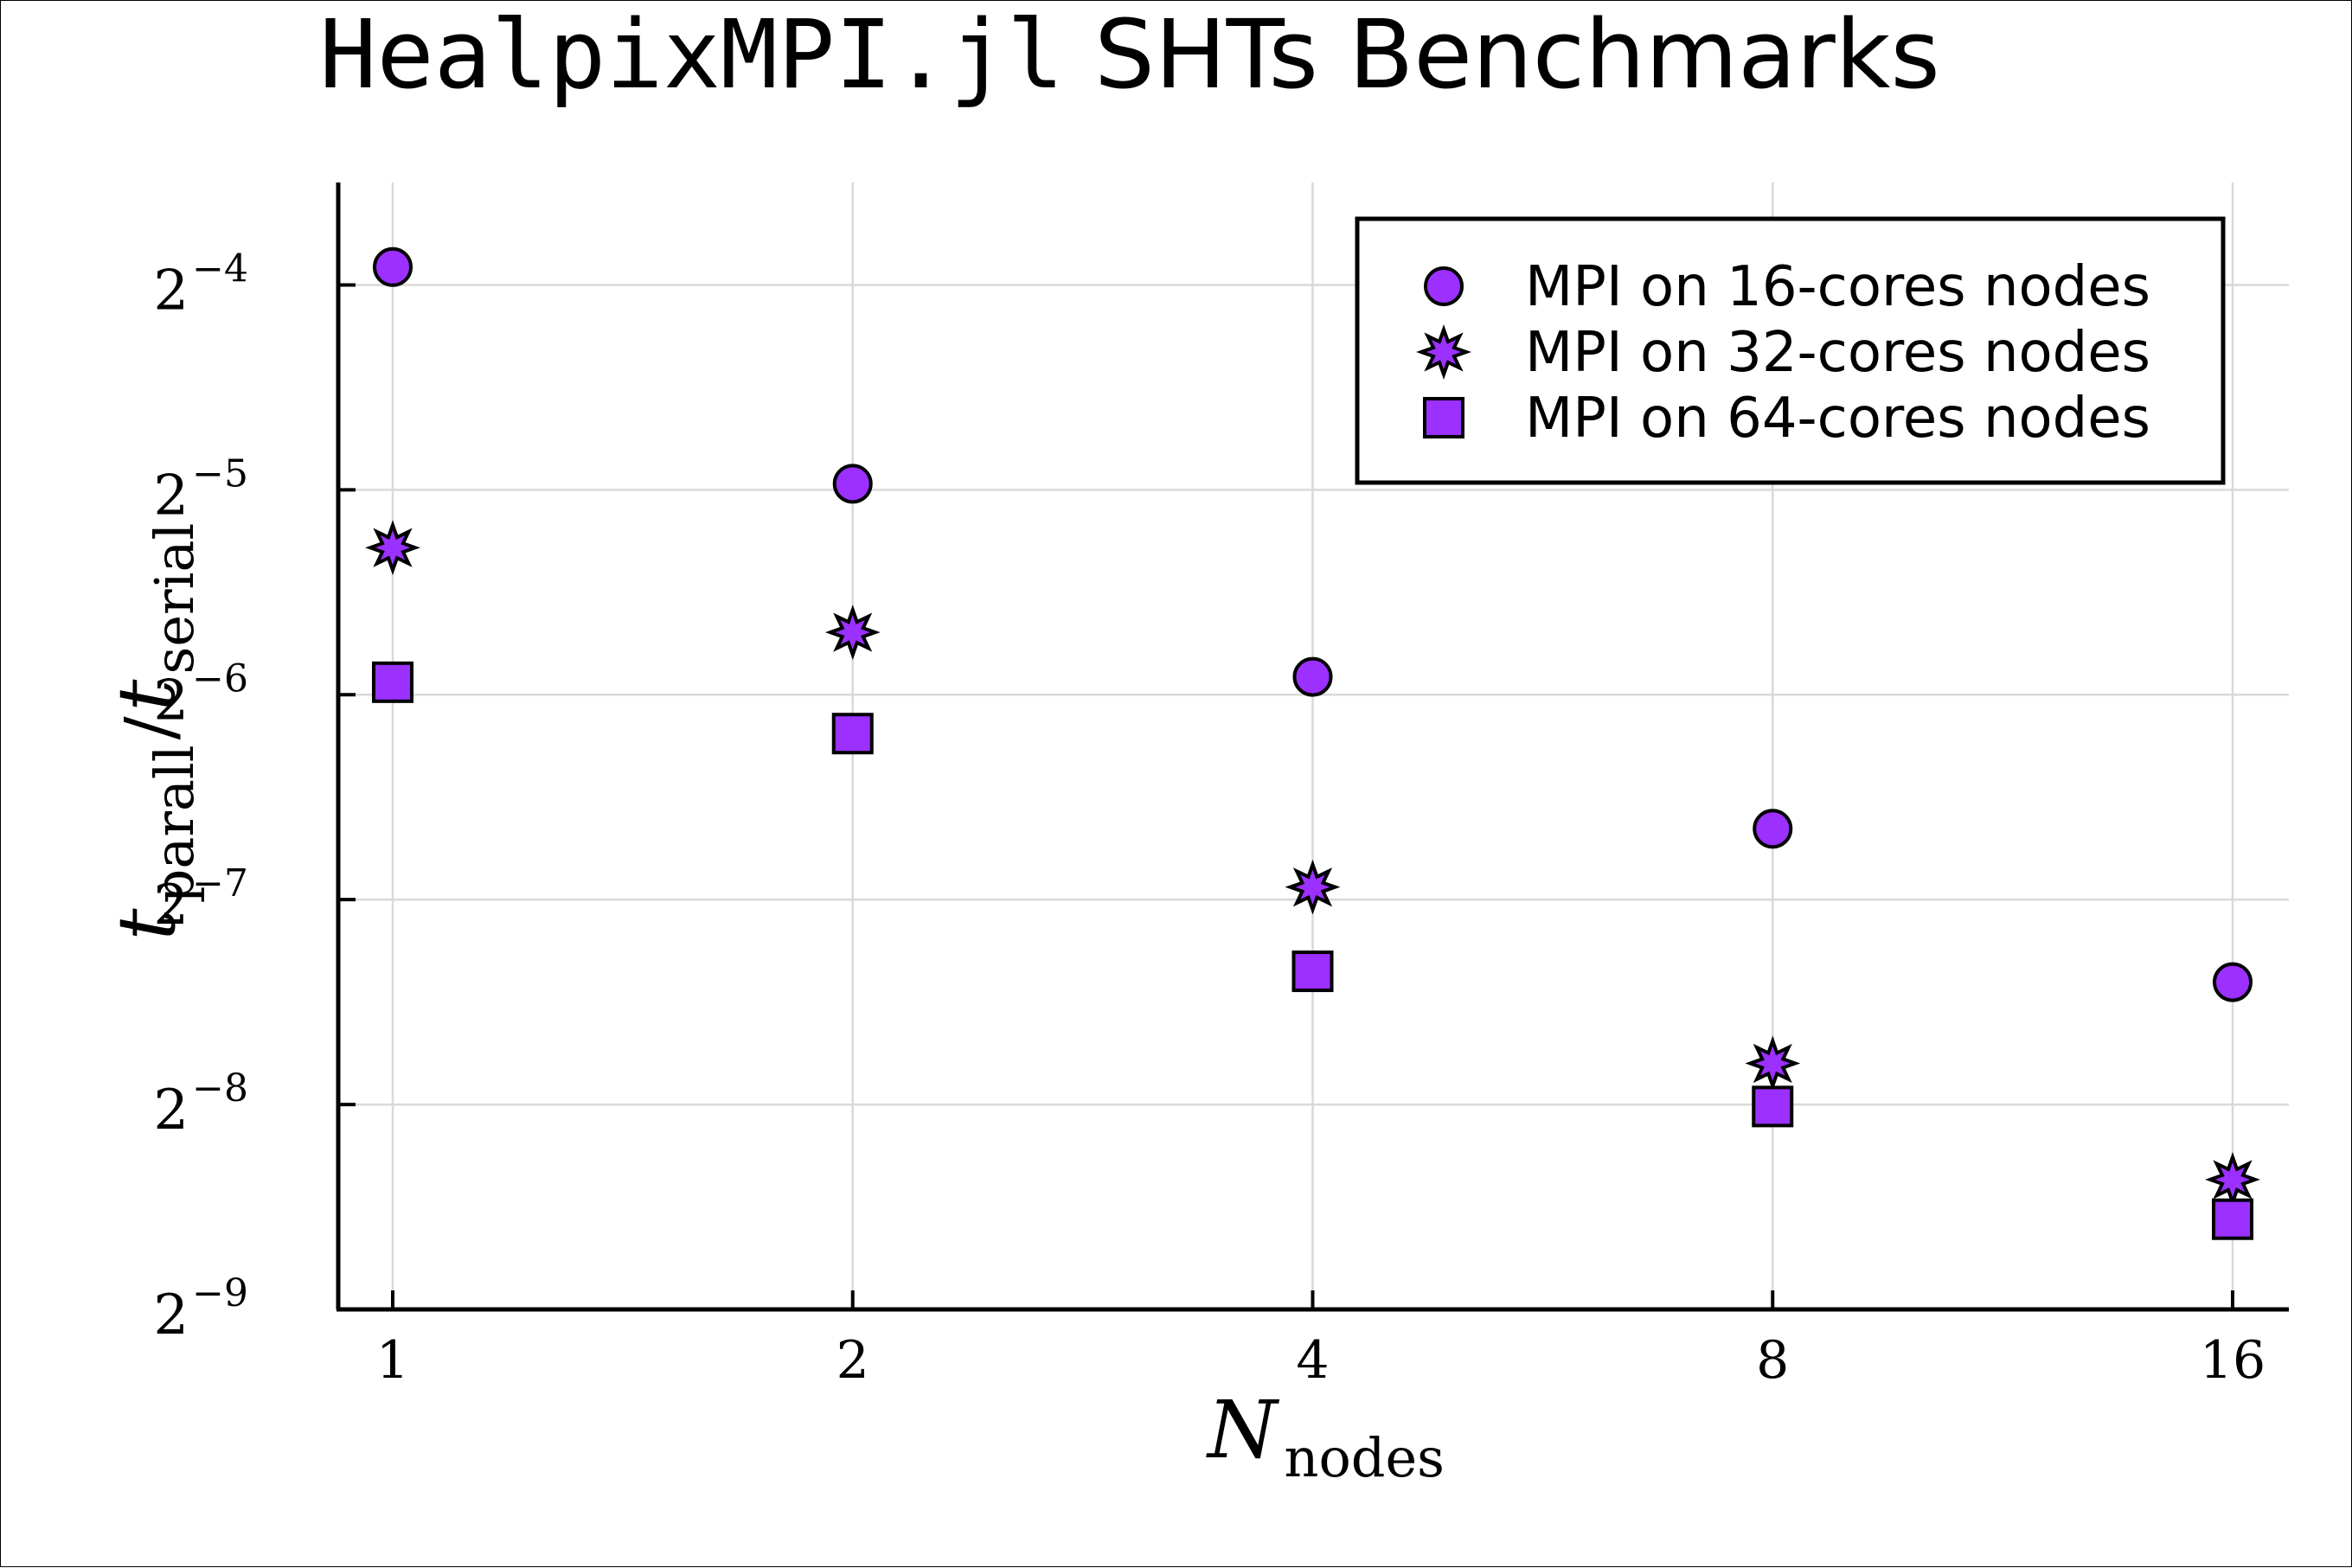 This screenshot has height=1568, width=2352. I want to click on legend-item: MPI on 16-cores nodes, so click(1787, 287).